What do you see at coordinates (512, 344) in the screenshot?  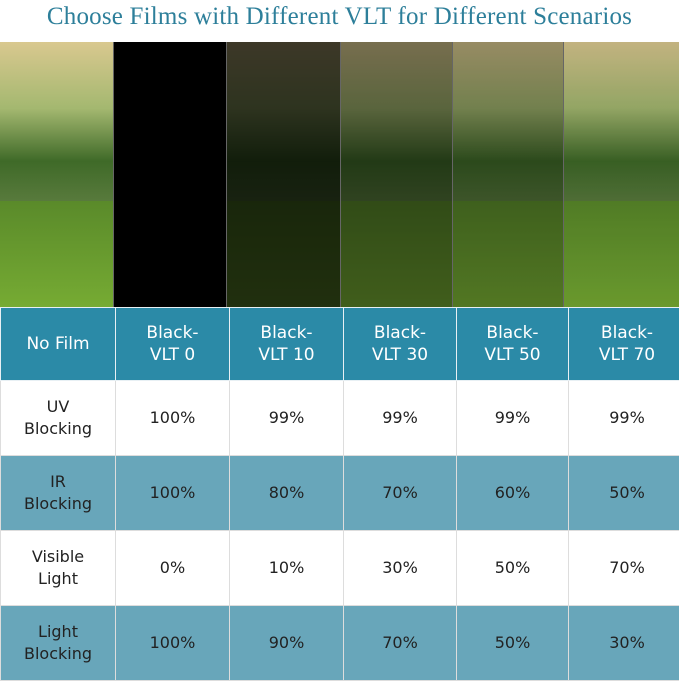 I see `column-header: Black- VLT 50` at bounding box center [512, 344].